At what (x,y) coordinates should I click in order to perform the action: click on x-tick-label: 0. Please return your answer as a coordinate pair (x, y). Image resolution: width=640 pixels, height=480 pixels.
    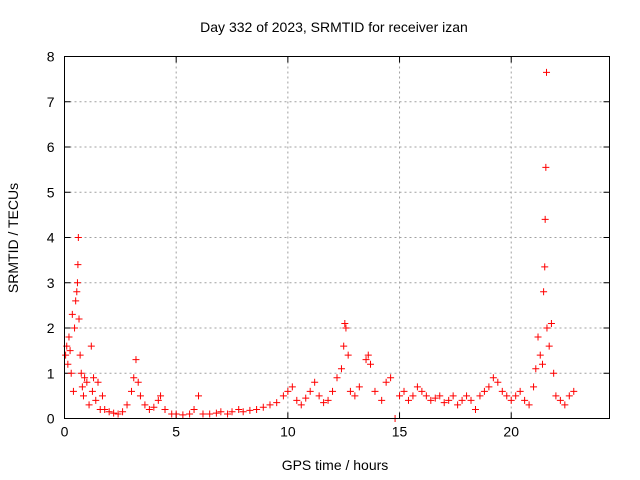
    Looking at the image, I should click on (65, 432).